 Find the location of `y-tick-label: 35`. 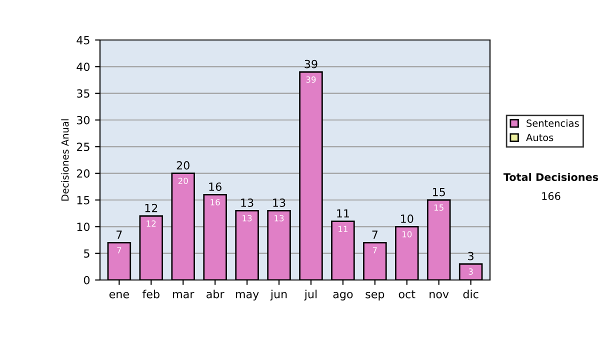

y-tick-label: 35 is located at coordinates (83, 93).